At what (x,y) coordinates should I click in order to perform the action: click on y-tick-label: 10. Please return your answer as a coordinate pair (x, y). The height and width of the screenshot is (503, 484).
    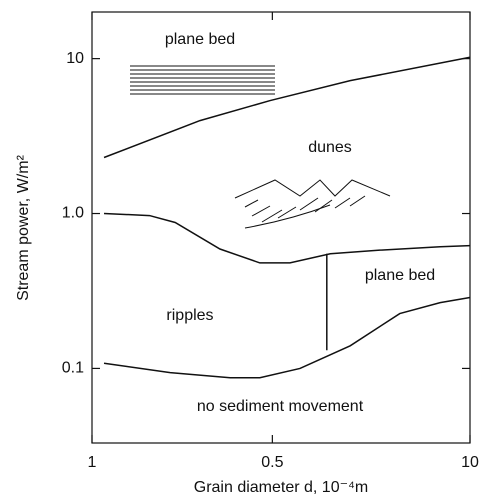
    Looking at the image, I should click on (75, 58).